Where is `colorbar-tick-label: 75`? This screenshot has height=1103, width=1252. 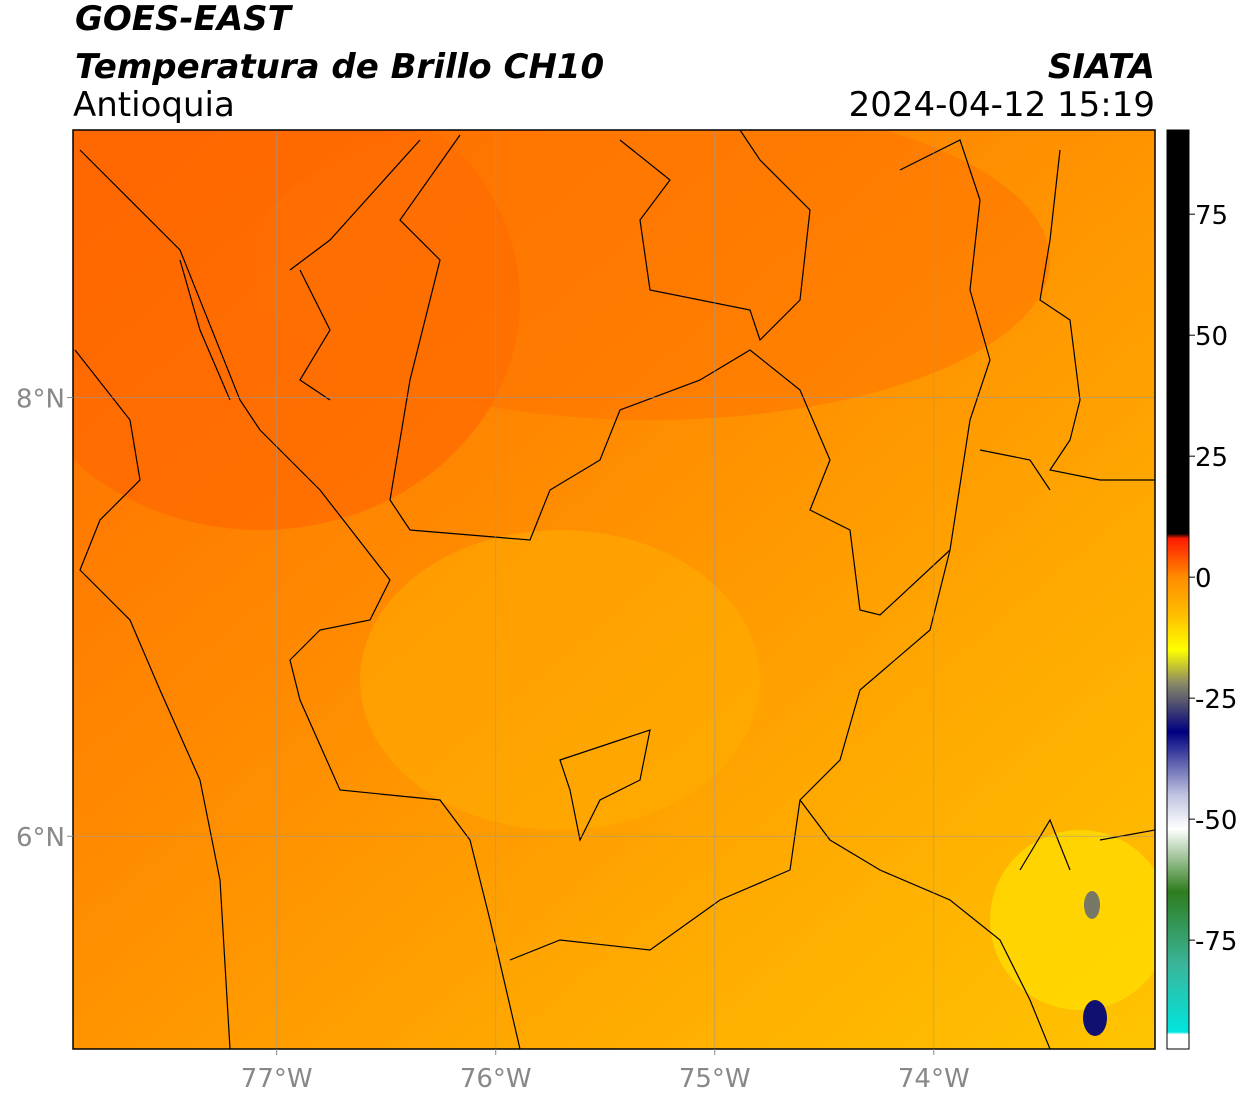
colorbar-tick-label: 75 is located at coordinates (1211, 216).